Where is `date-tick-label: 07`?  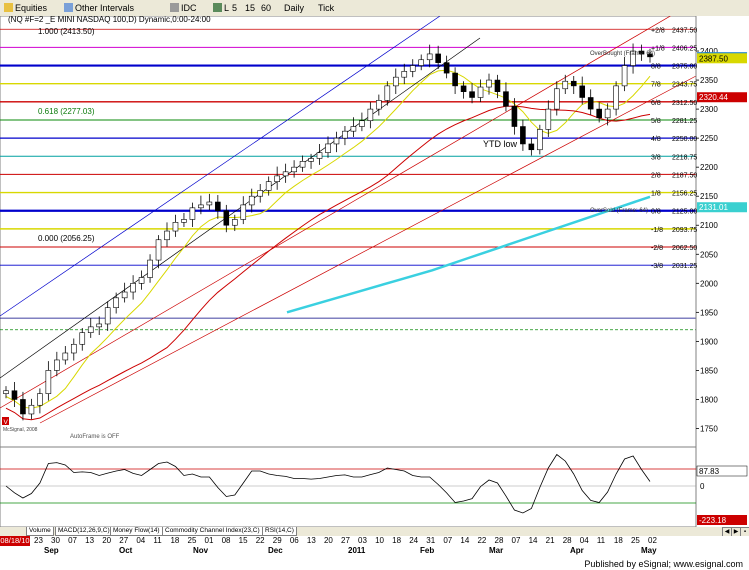
date-tick-label: 07 is located at coordinates (448, 540).